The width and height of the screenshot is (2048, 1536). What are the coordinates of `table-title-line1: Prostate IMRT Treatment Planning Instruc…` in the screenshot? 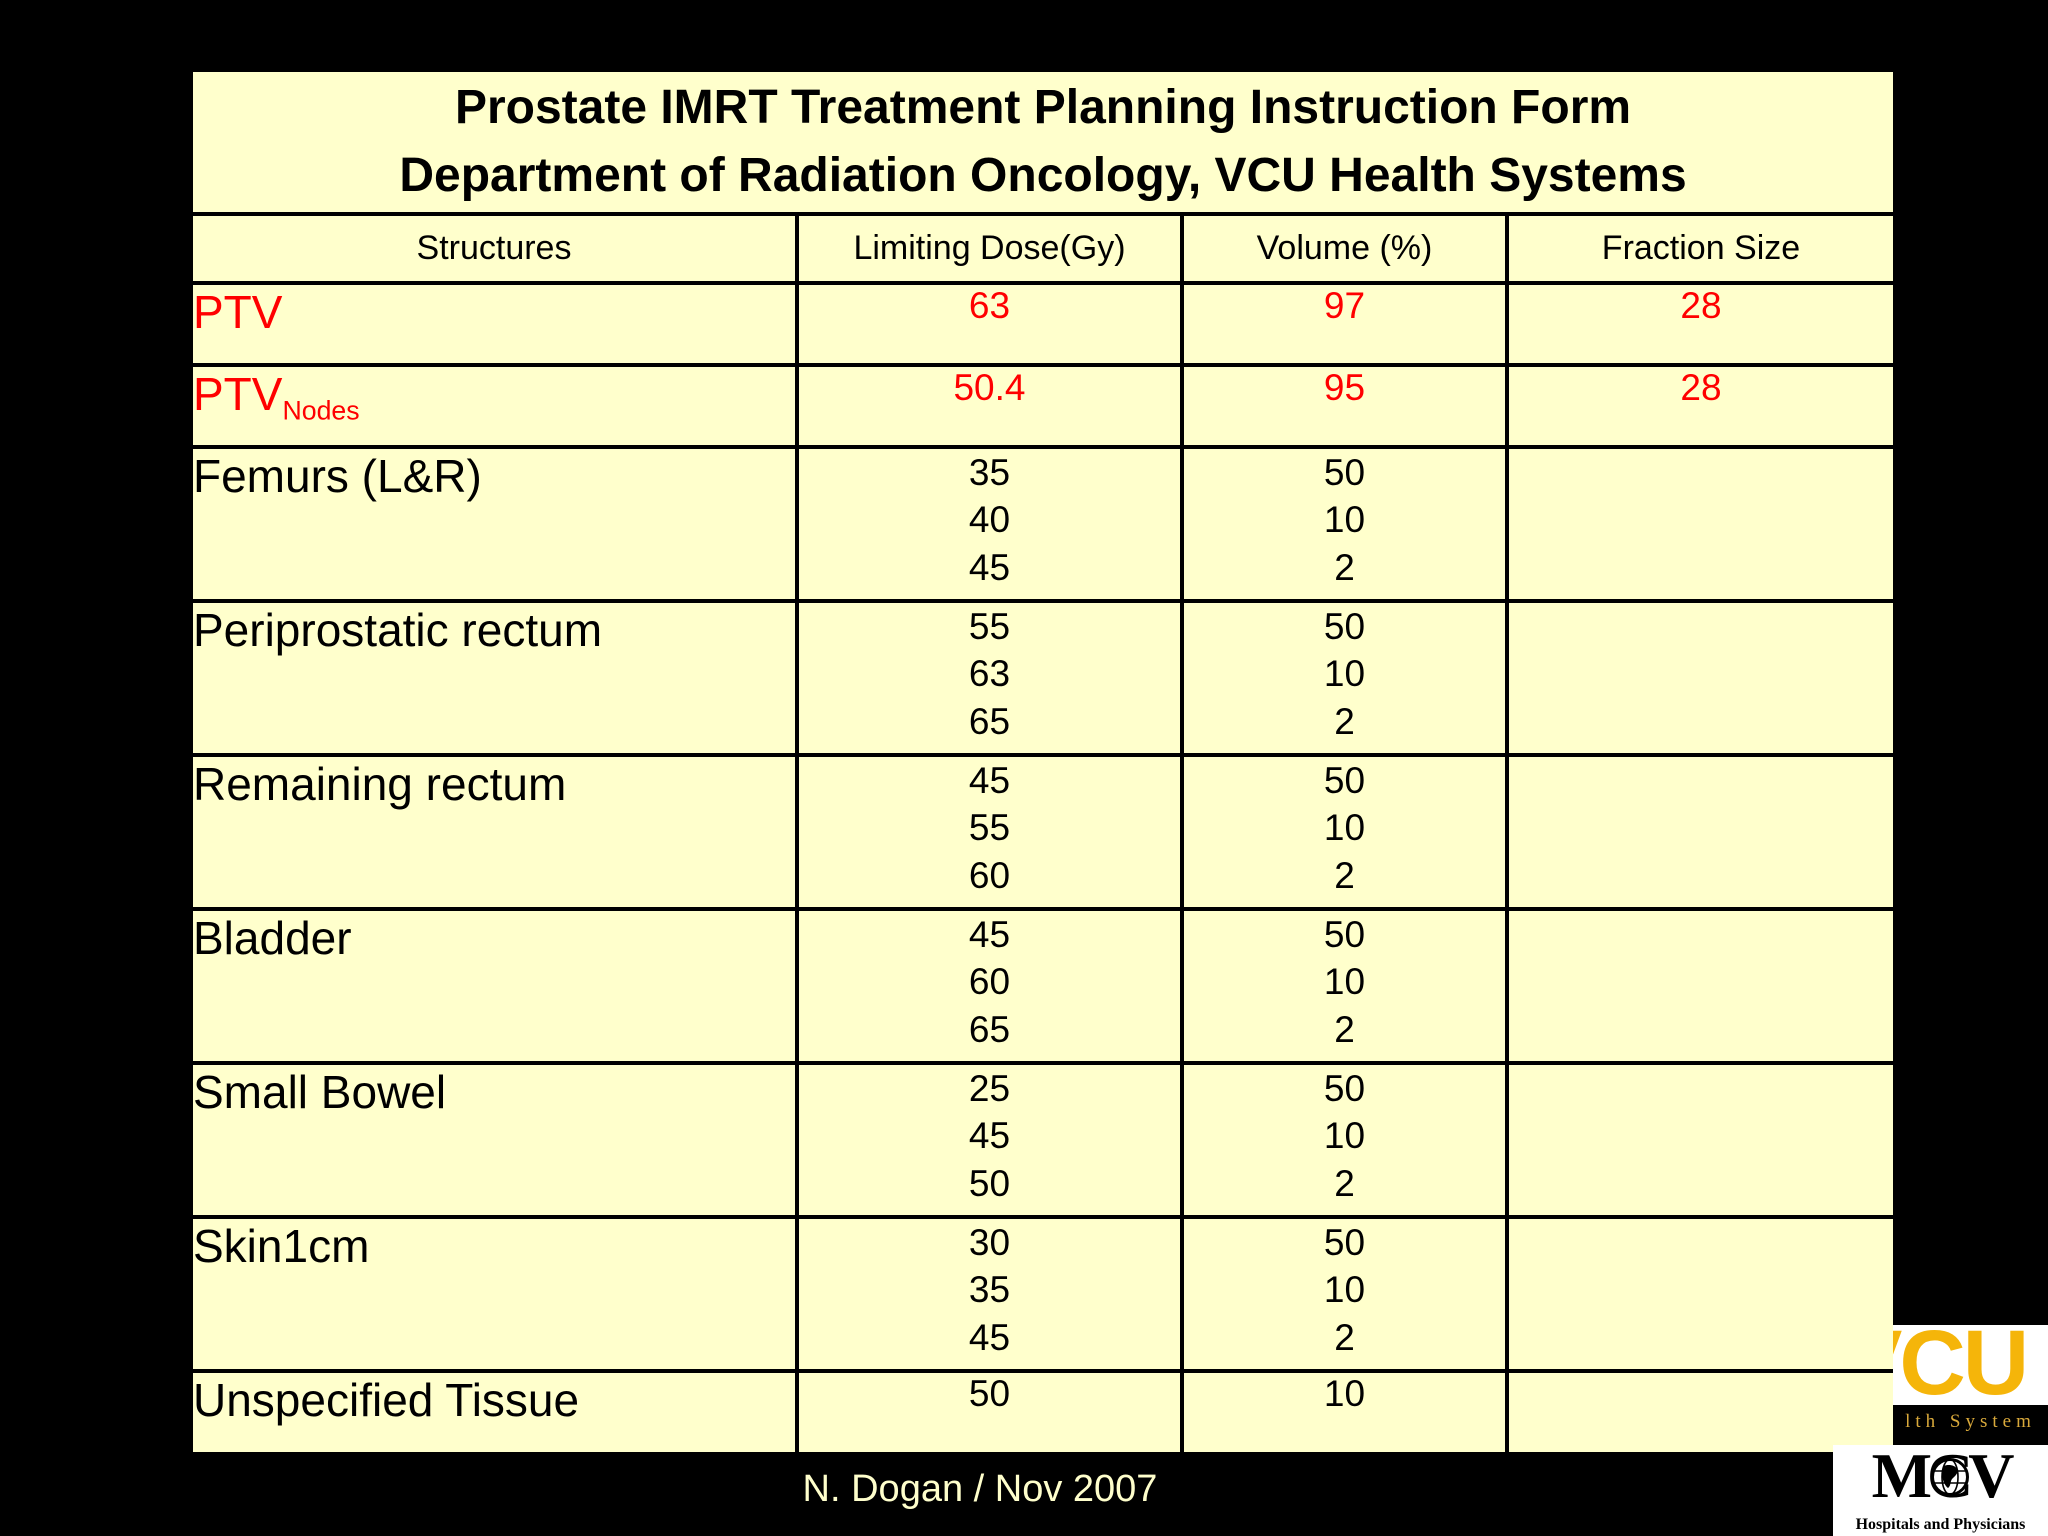 It's located at (1043, 107).